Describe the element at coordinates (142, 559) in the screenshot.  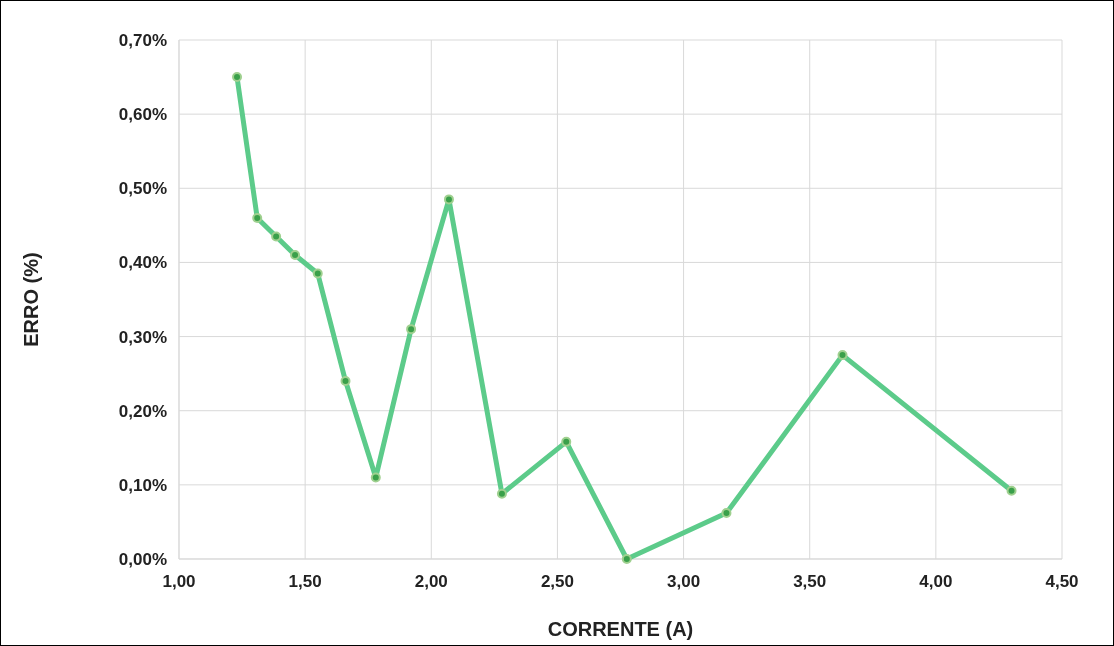
I see `y-tick-label: 0,00%` at that location.